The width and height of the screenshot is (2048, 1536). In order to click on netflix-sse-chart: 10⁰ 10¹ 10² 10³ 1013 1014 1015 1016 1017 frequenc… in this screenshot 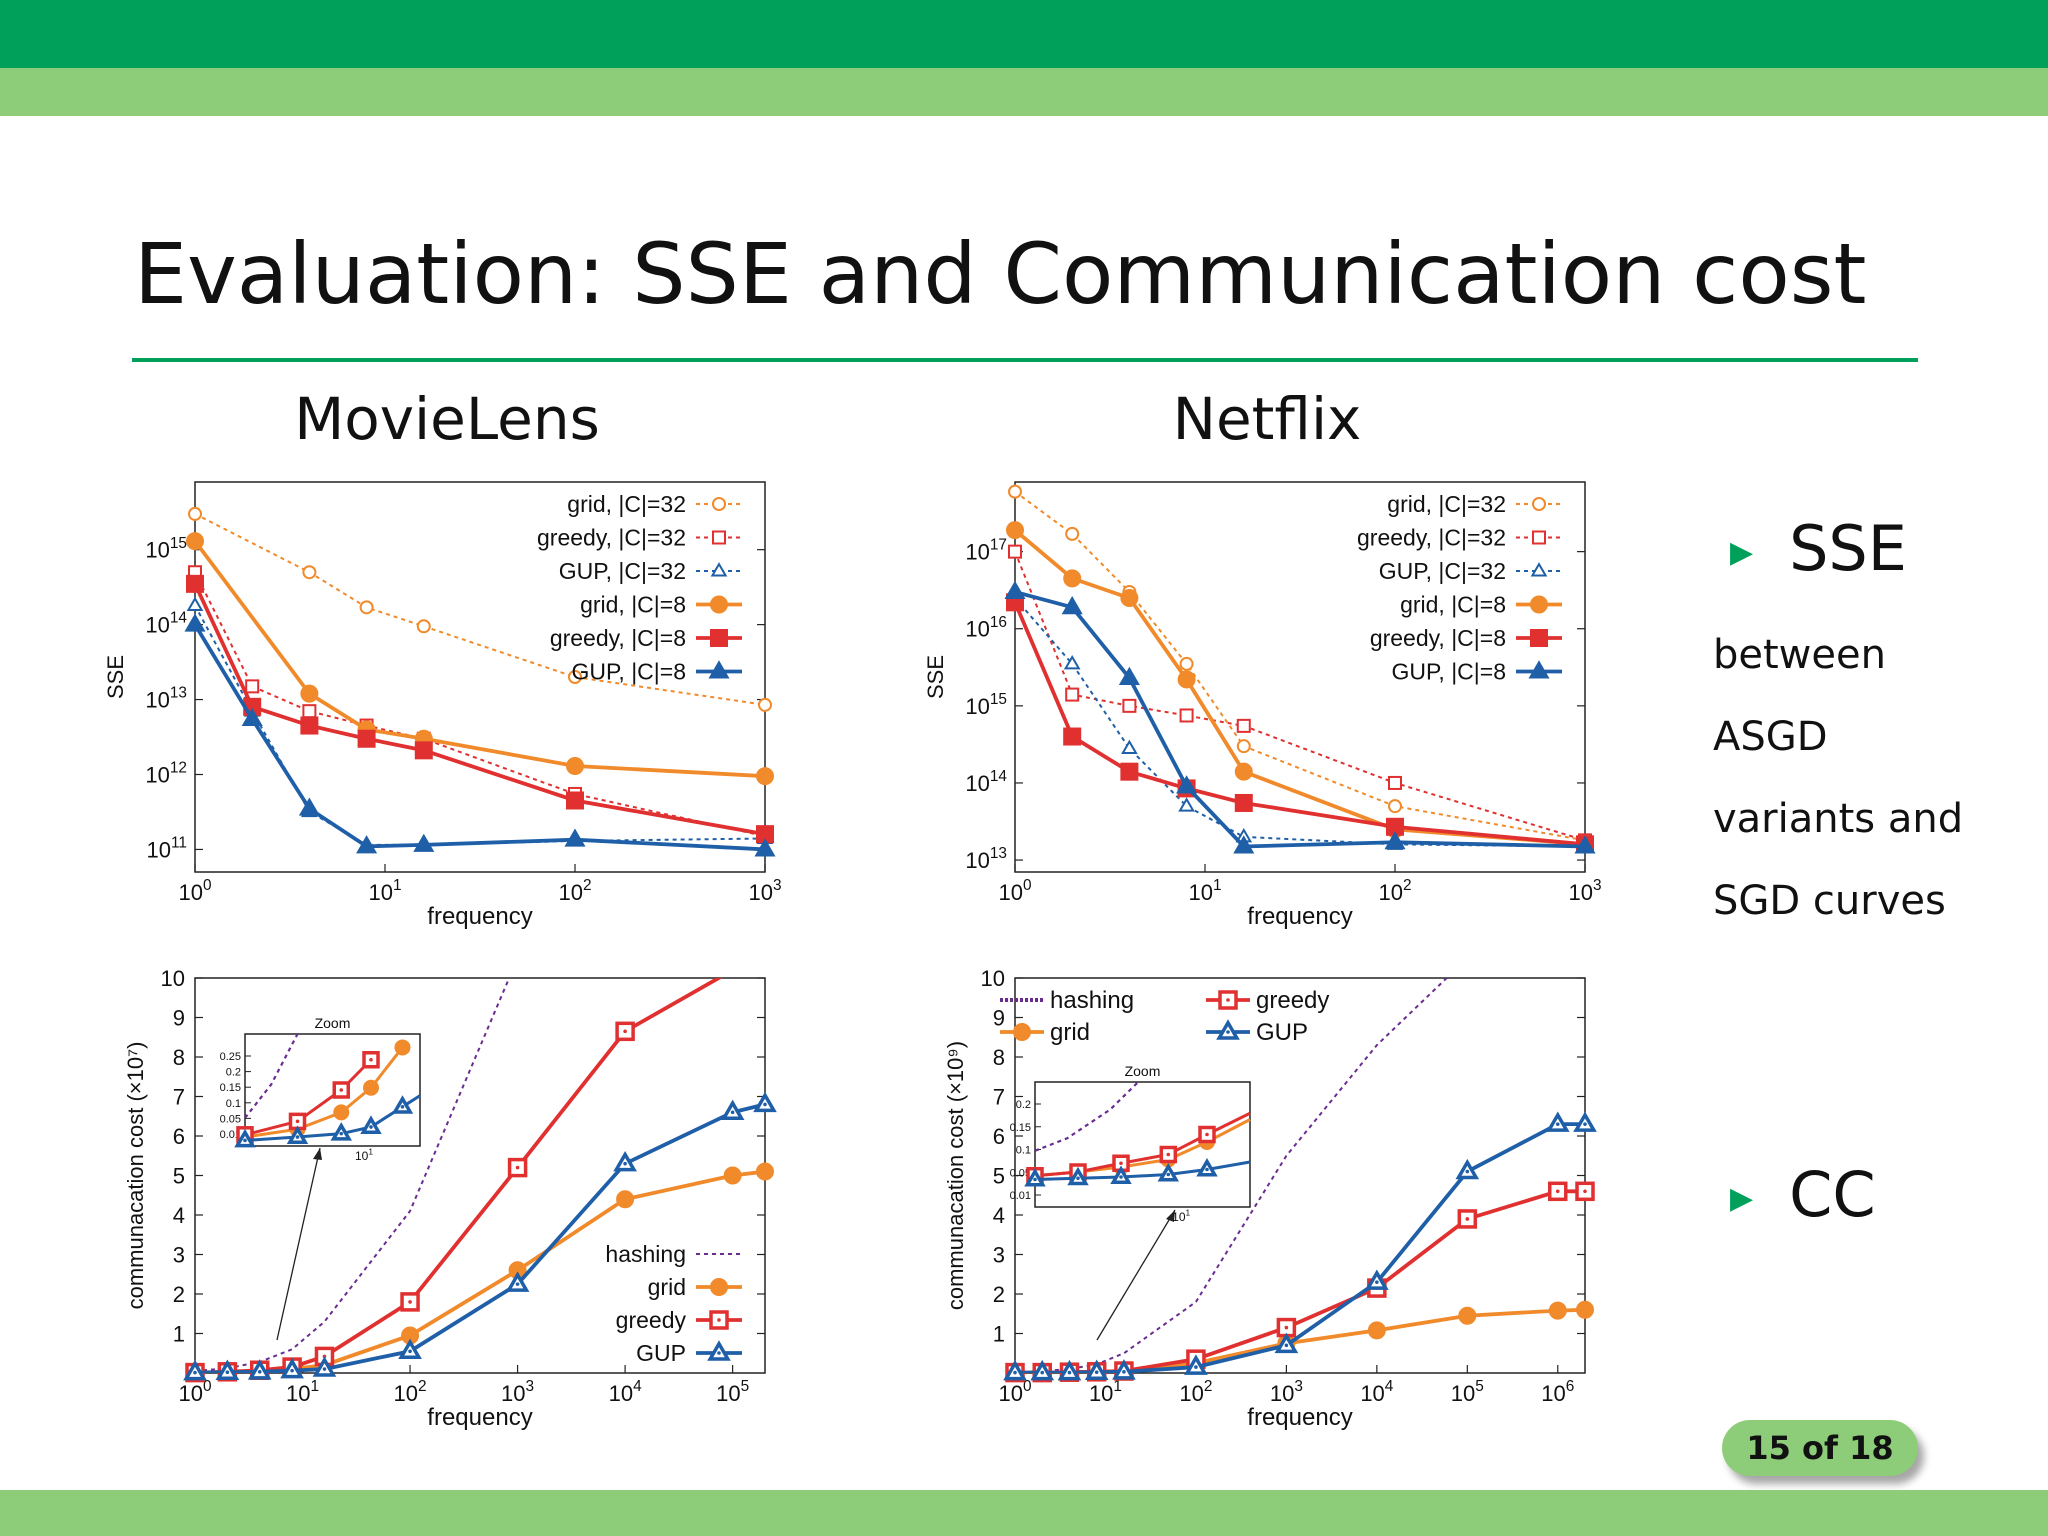, I will do `click(1262, 705)`.